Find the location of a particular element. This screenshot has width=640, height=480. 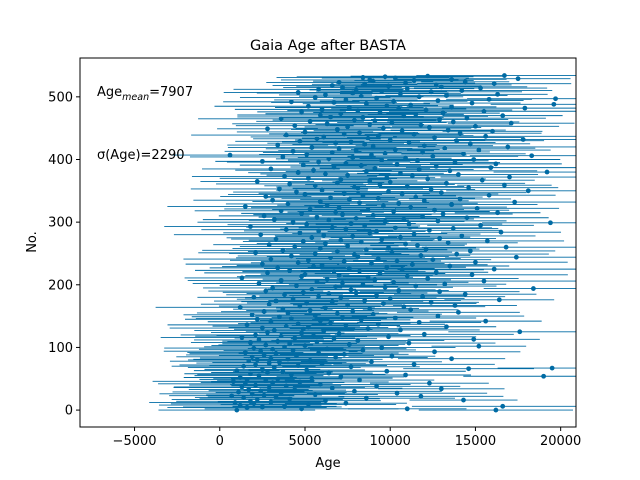

y-tick-label: 400 is located at coordinates (60, 160).